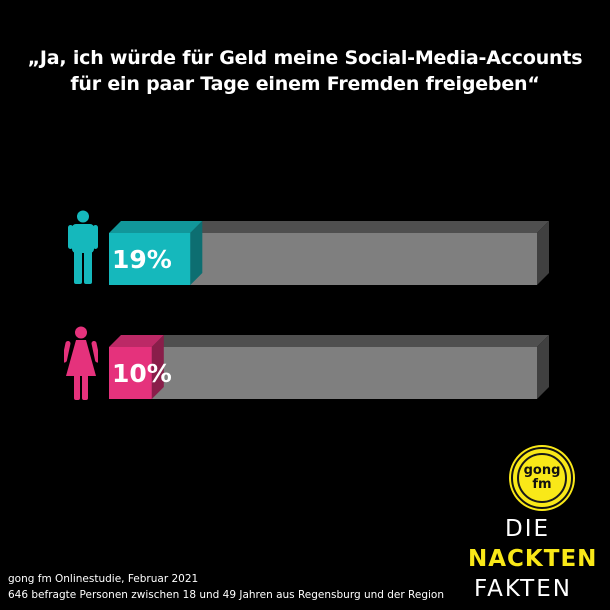 The image size is (610, 610). What do you see at coordinates (369, 227) in the screenshot?
I see `bar-track-top-male` at bounding box center [369, 227].